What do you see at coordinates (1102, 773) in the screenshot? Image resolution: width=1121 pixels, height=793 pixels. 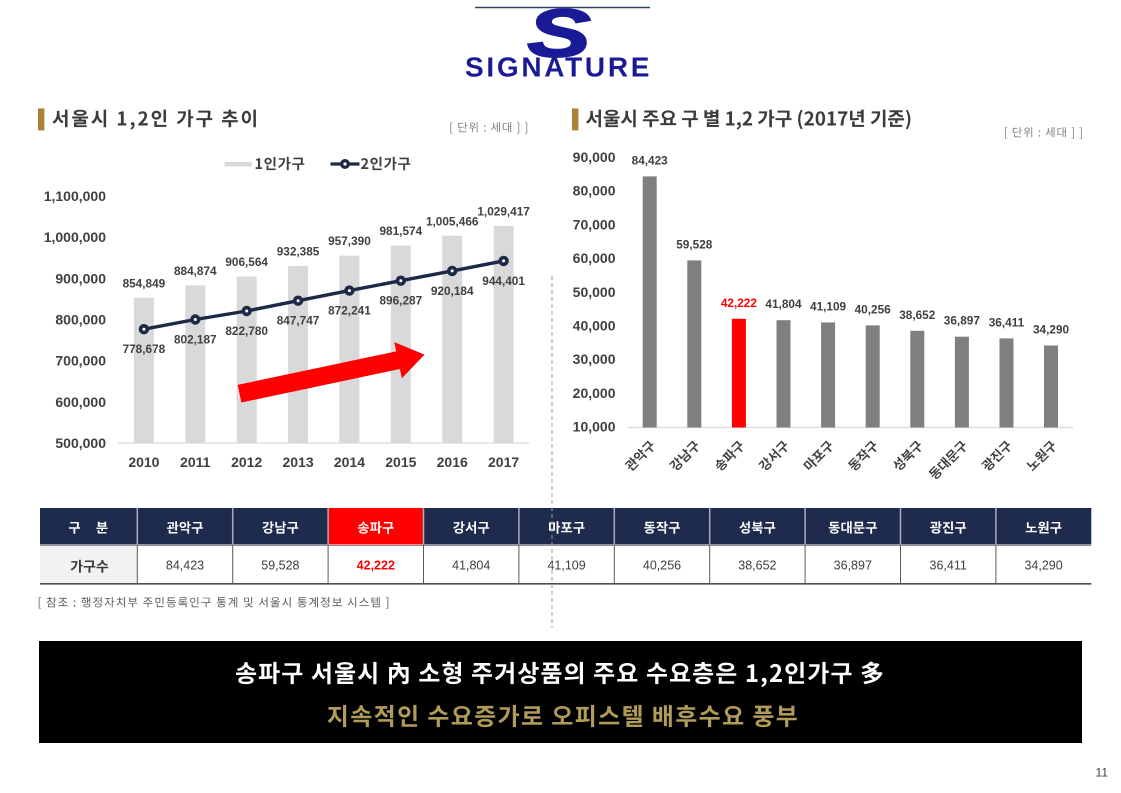 I see `svg-text: 11` at bounding box center [1102, 773].